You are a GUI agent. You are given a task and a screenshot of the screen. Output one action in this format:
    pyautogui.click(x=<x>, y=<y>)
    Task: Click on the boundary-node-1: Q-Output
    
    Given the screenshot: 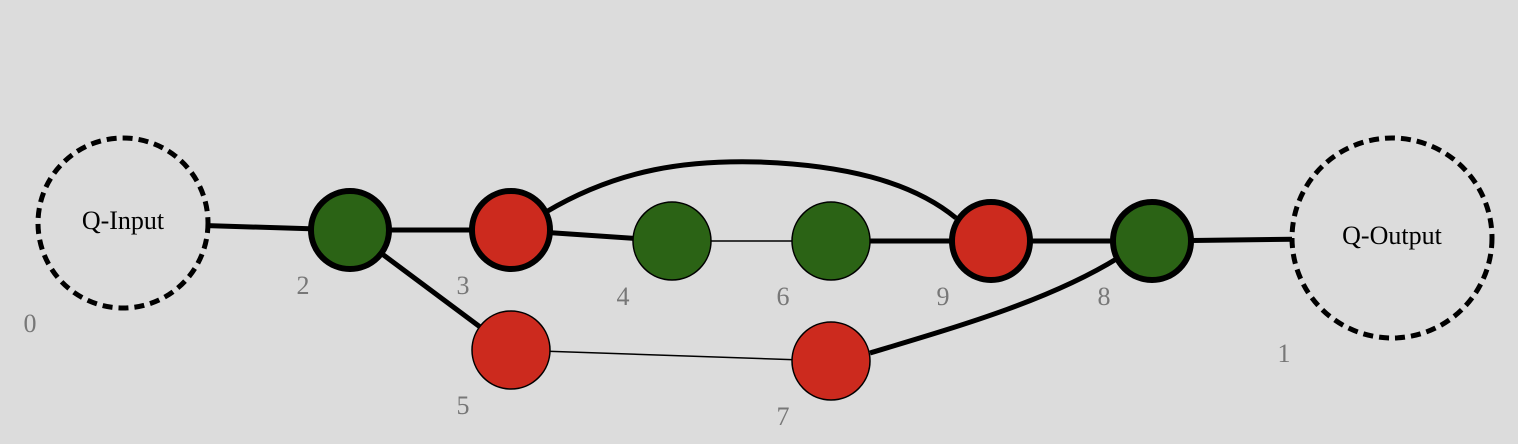 What is the action you would take?
    pyautogui.click(x=1392, y=238)
    